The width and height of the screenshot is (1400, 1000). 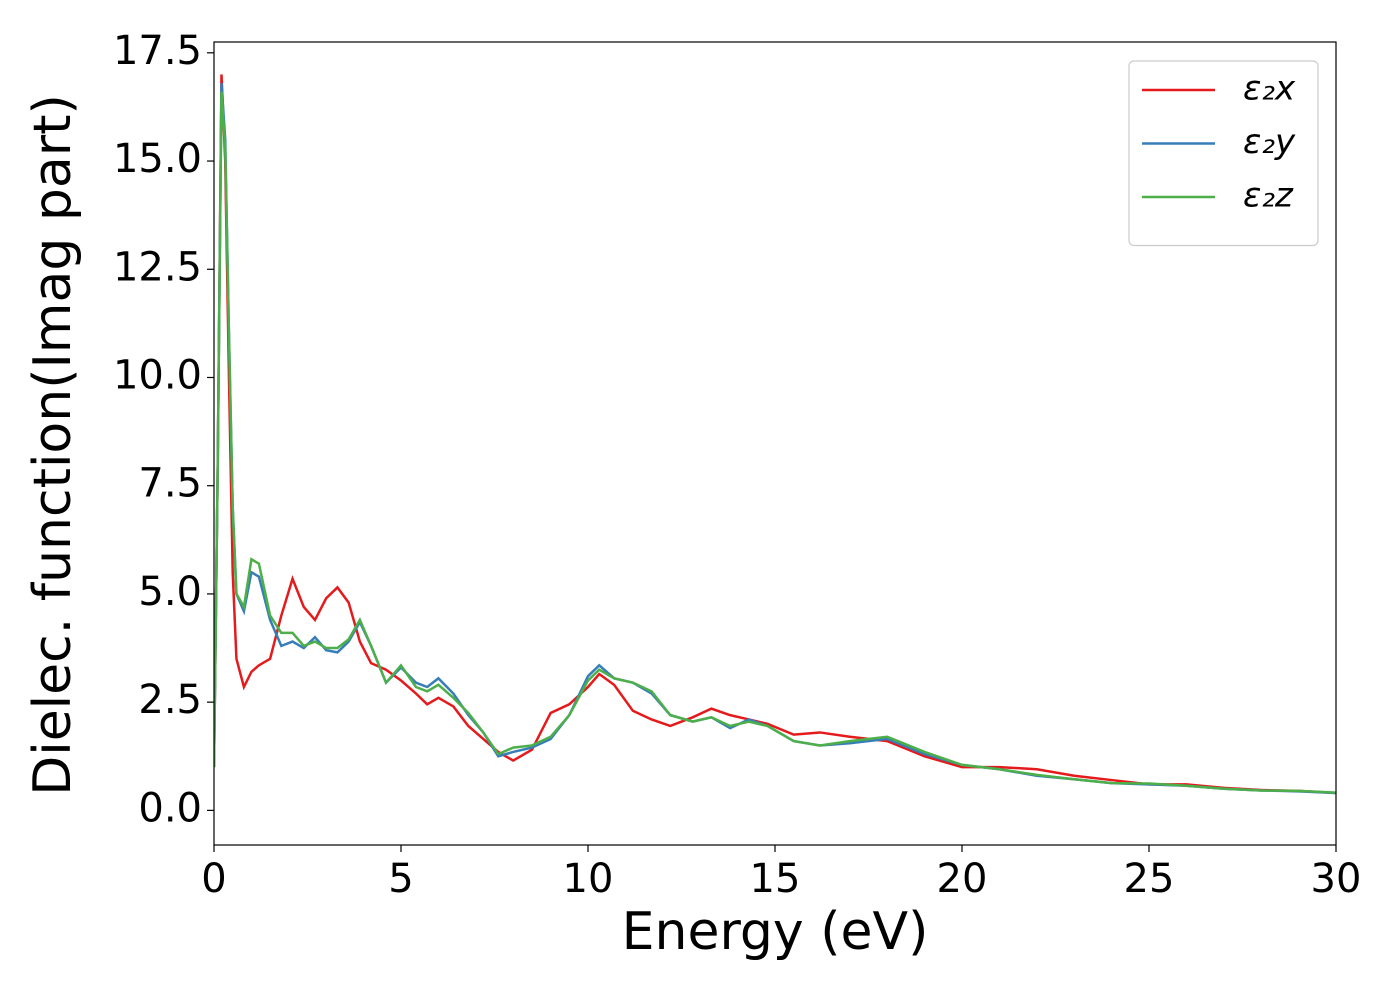 What do you see at coordinates (400, 879) in the screenshot?
I see `x-tick-label: 5` at bounding box center [400, 879].